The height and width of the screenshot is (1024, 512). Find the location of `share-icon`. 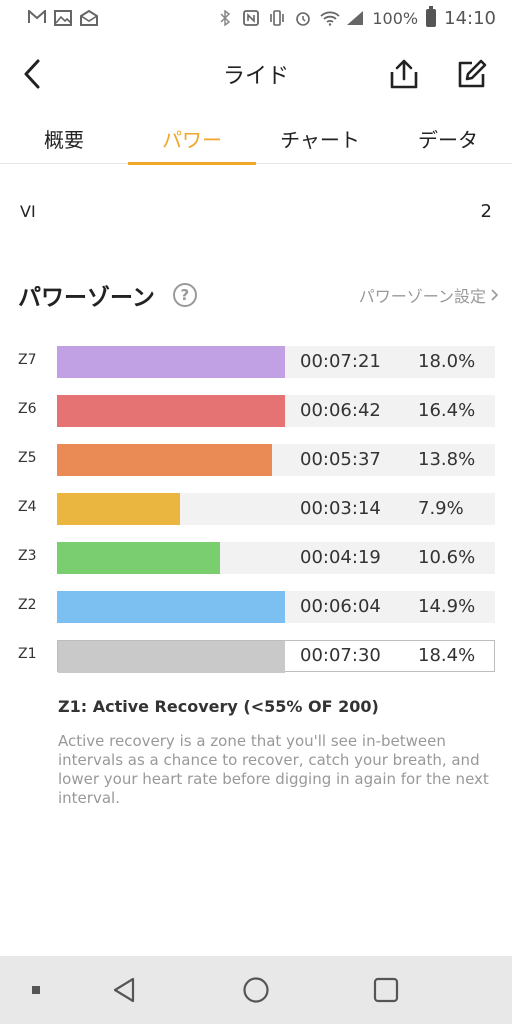

share-icon is located at coordinates (404, 74).